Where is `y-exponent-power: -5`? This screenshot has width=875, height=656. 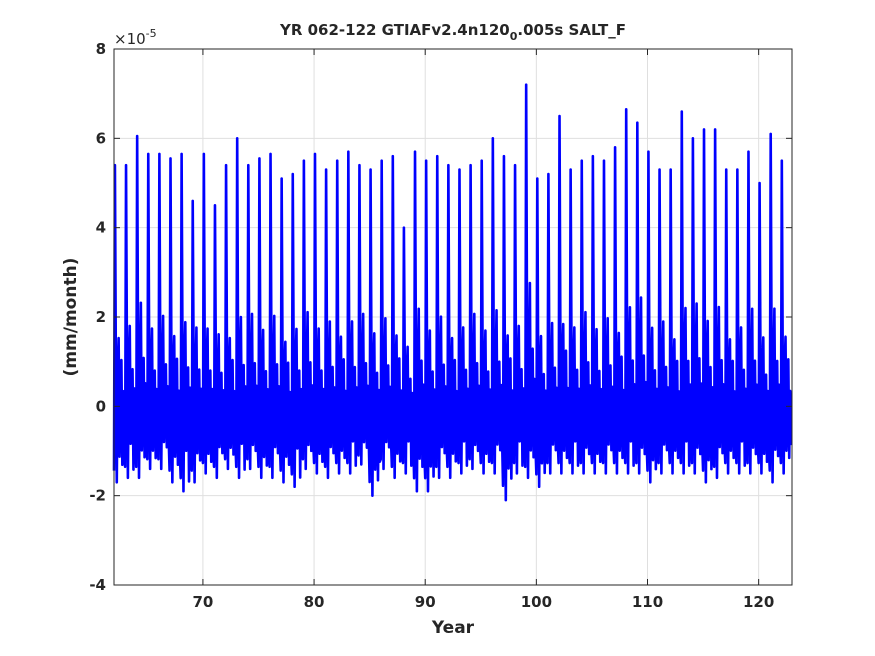
y-exponent-power: -5 is located at coordinates (151, 33).